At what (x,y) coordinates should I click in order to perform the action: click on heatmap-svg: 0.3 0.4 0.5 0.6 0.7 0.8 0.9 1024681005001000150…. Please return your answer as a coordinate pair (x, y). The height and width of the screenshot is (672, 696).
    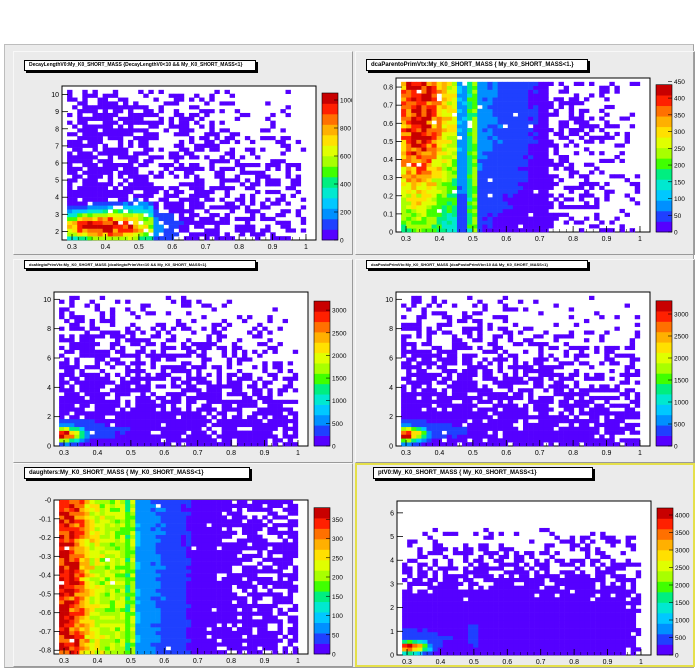
    Looking at the image, I should click on (195, 374).